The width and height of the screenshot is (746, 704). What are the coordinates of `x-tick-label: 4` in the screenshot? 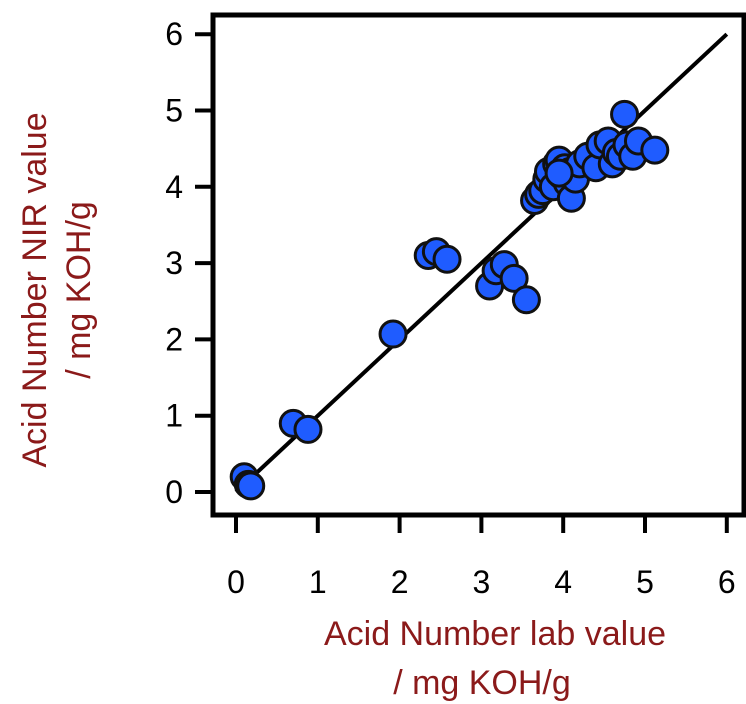 It's located at (563, 582).